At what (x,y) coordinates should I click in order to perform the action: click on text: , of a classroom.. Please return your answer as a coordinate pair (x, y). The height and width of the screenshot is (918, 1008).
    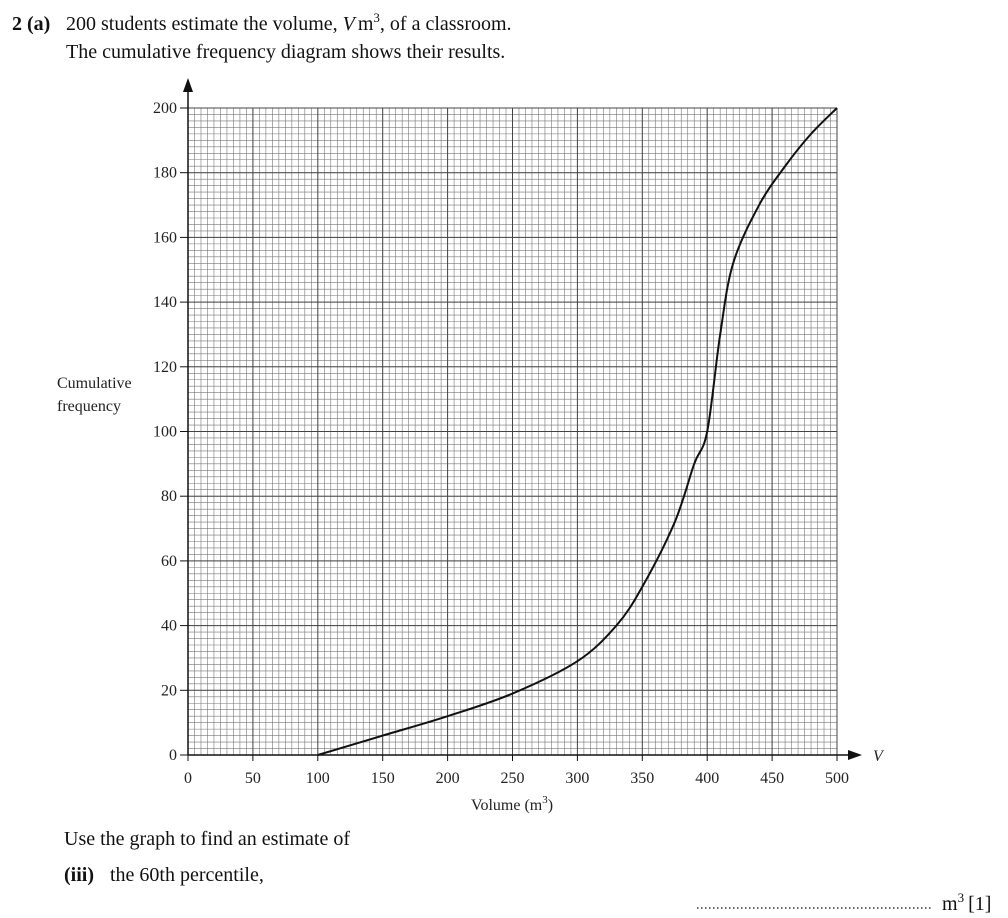
    Looking at the image, I should click on (446, 24).